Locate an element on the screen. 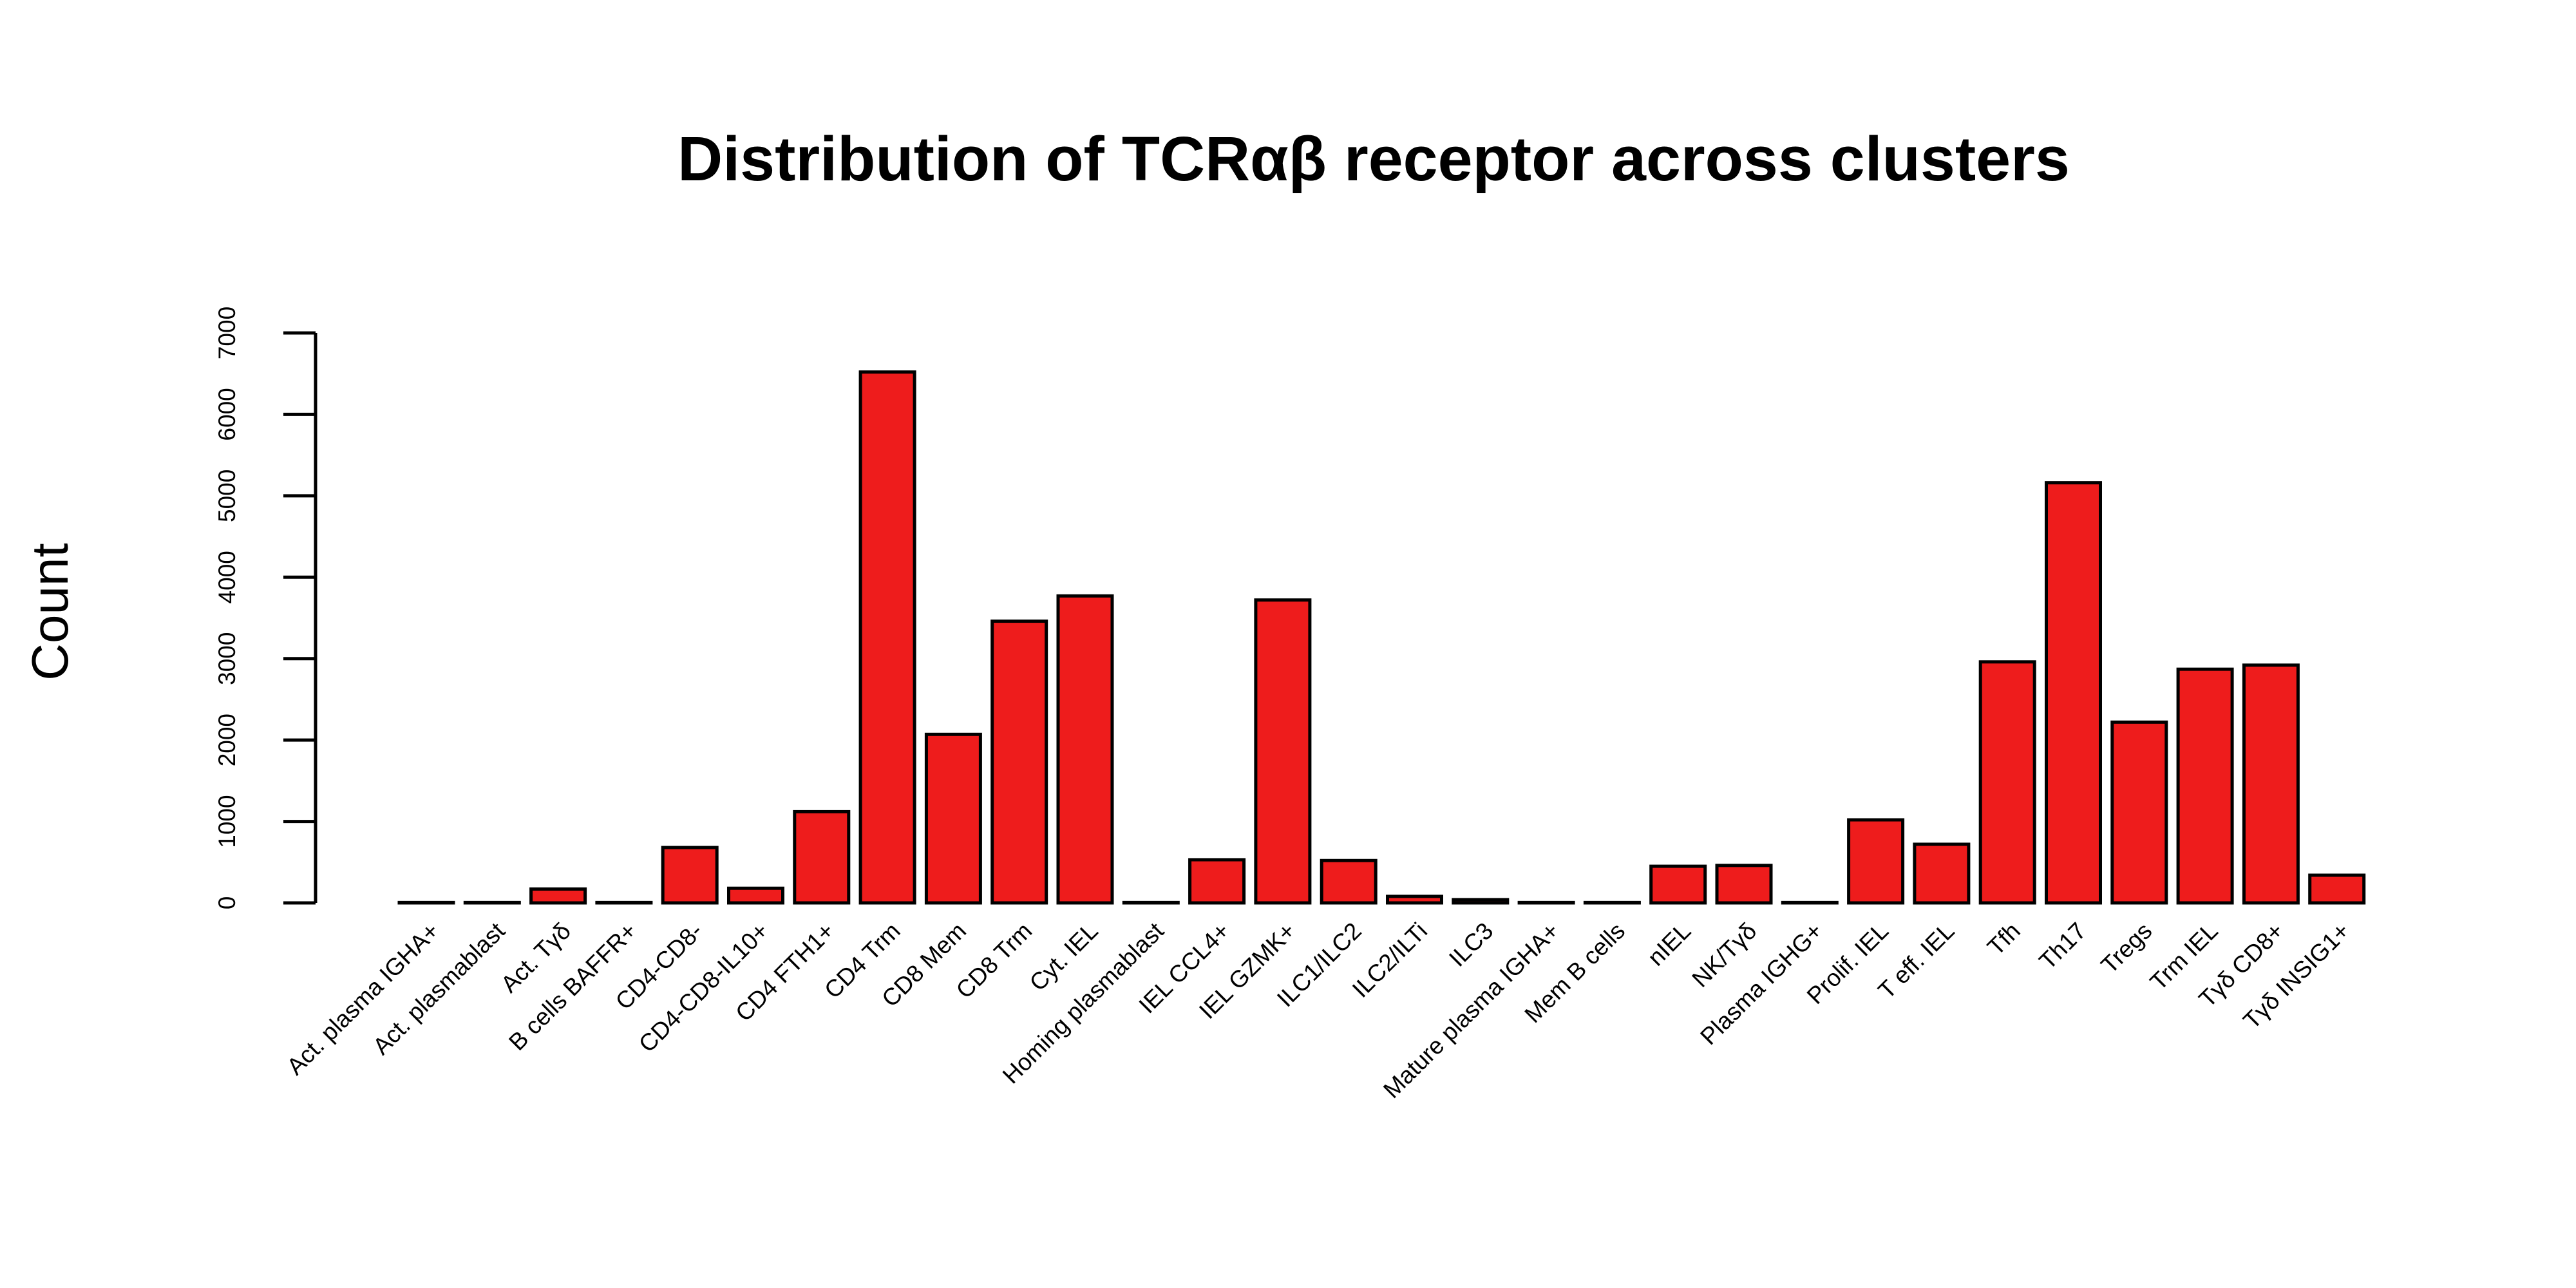 Image resolution: width=2576 pixels, height=1288 pixels. x-tick-label: Tfh is located at coordinates (2004, 940).